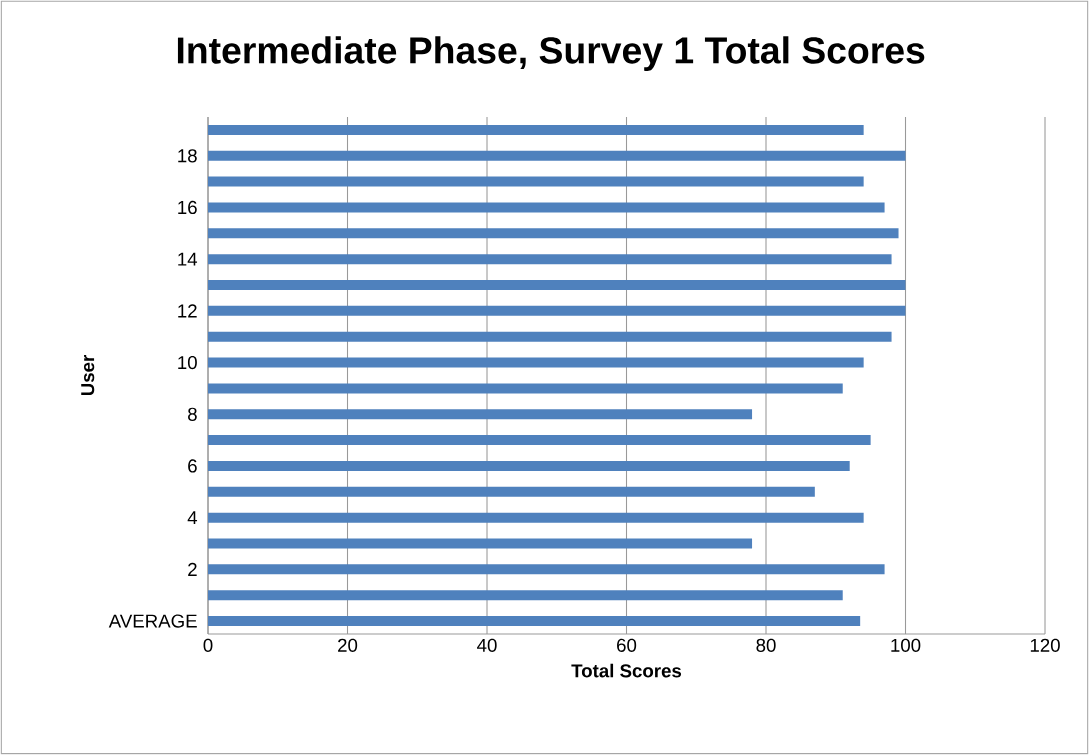  I want to click on x-axis-title: Total Scores, so click(626, 670).